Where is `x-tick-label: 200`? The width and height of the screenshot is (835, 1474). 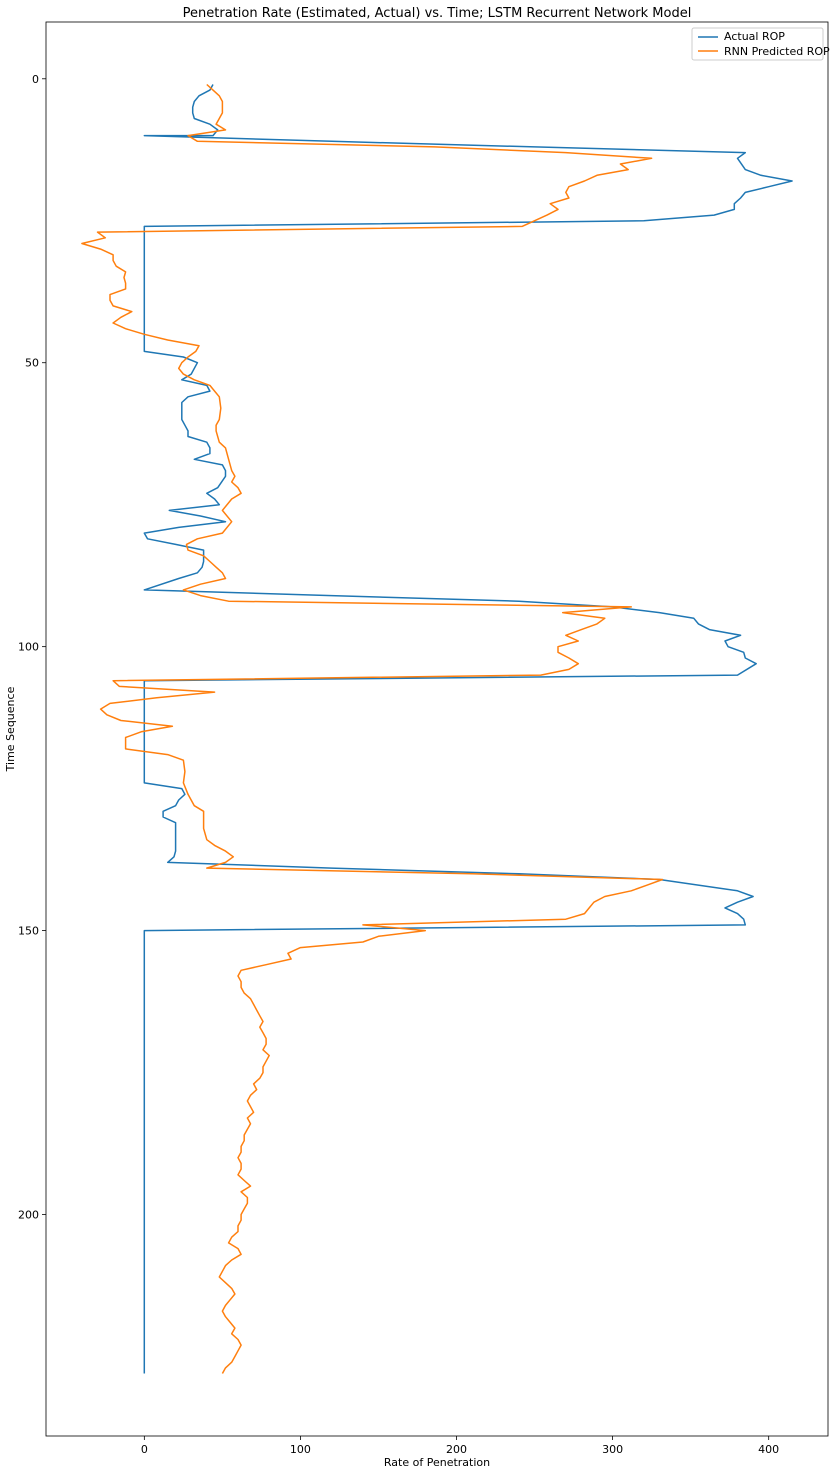 x-tick-label: 200 is located at coordinates (456, 1449).